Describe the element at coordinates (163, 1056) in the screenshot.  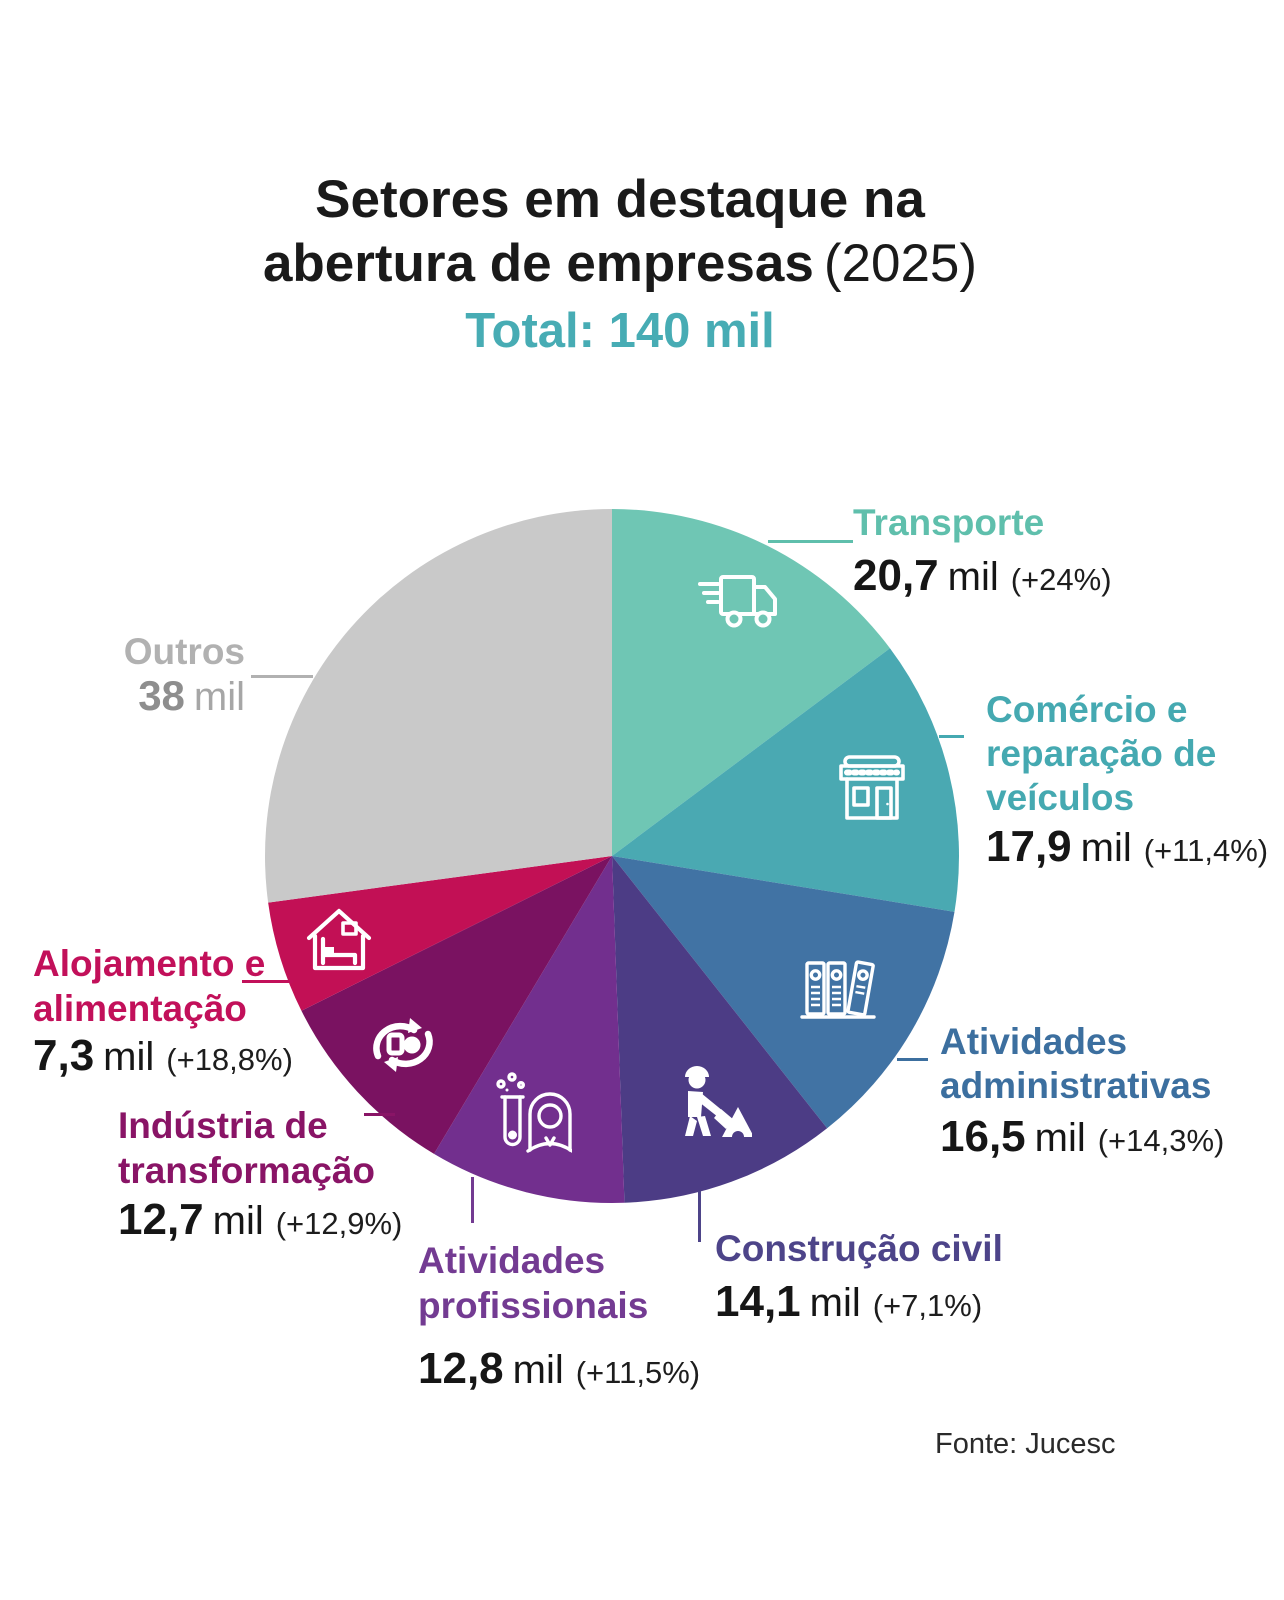
I see `slice-value: 7,3 mil (+18,8%)` at that location.